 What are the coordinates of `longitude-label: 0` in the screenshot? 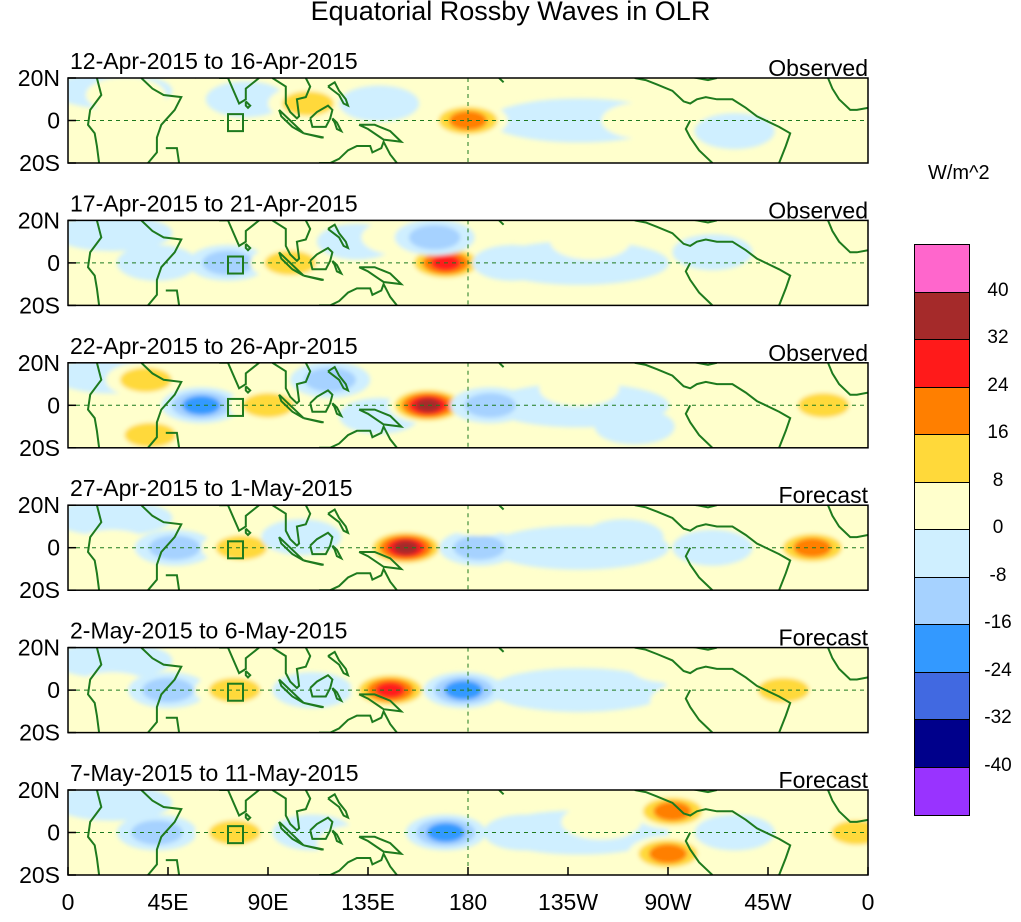 It's located at (868, 902).